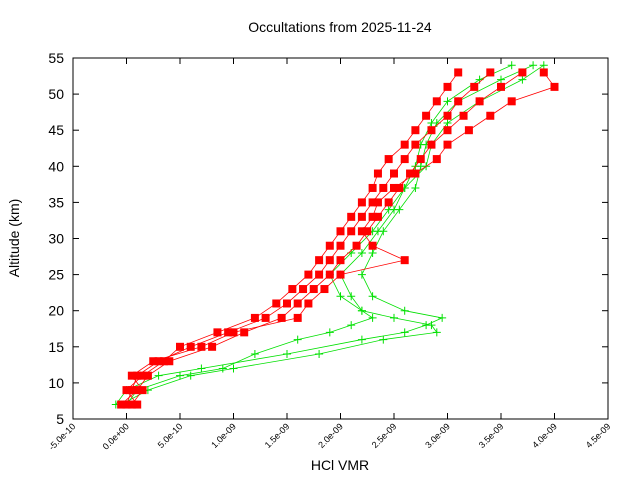 The width and height of the screenshot is (640, 485). Describe the element at coordinates (56, 383) in the screenshot. I see `y-tick-label: 10` at that location.